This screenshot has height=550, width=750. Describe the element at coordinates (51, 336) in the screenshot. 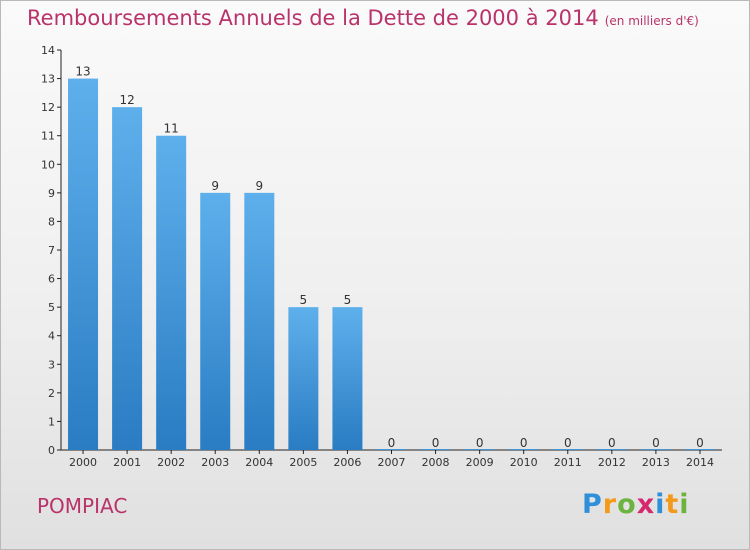

I see `y-tick-label: 4` at that location.